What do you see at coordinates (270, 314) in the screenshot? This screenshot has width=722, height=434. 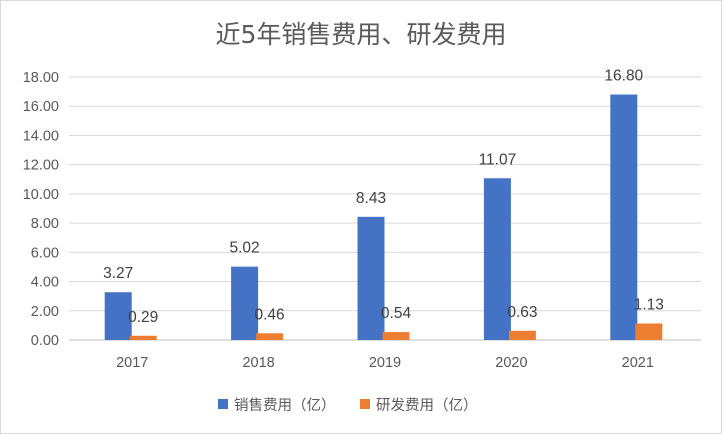 I see `data-label: 0.46` at bounding box center [270, 314].